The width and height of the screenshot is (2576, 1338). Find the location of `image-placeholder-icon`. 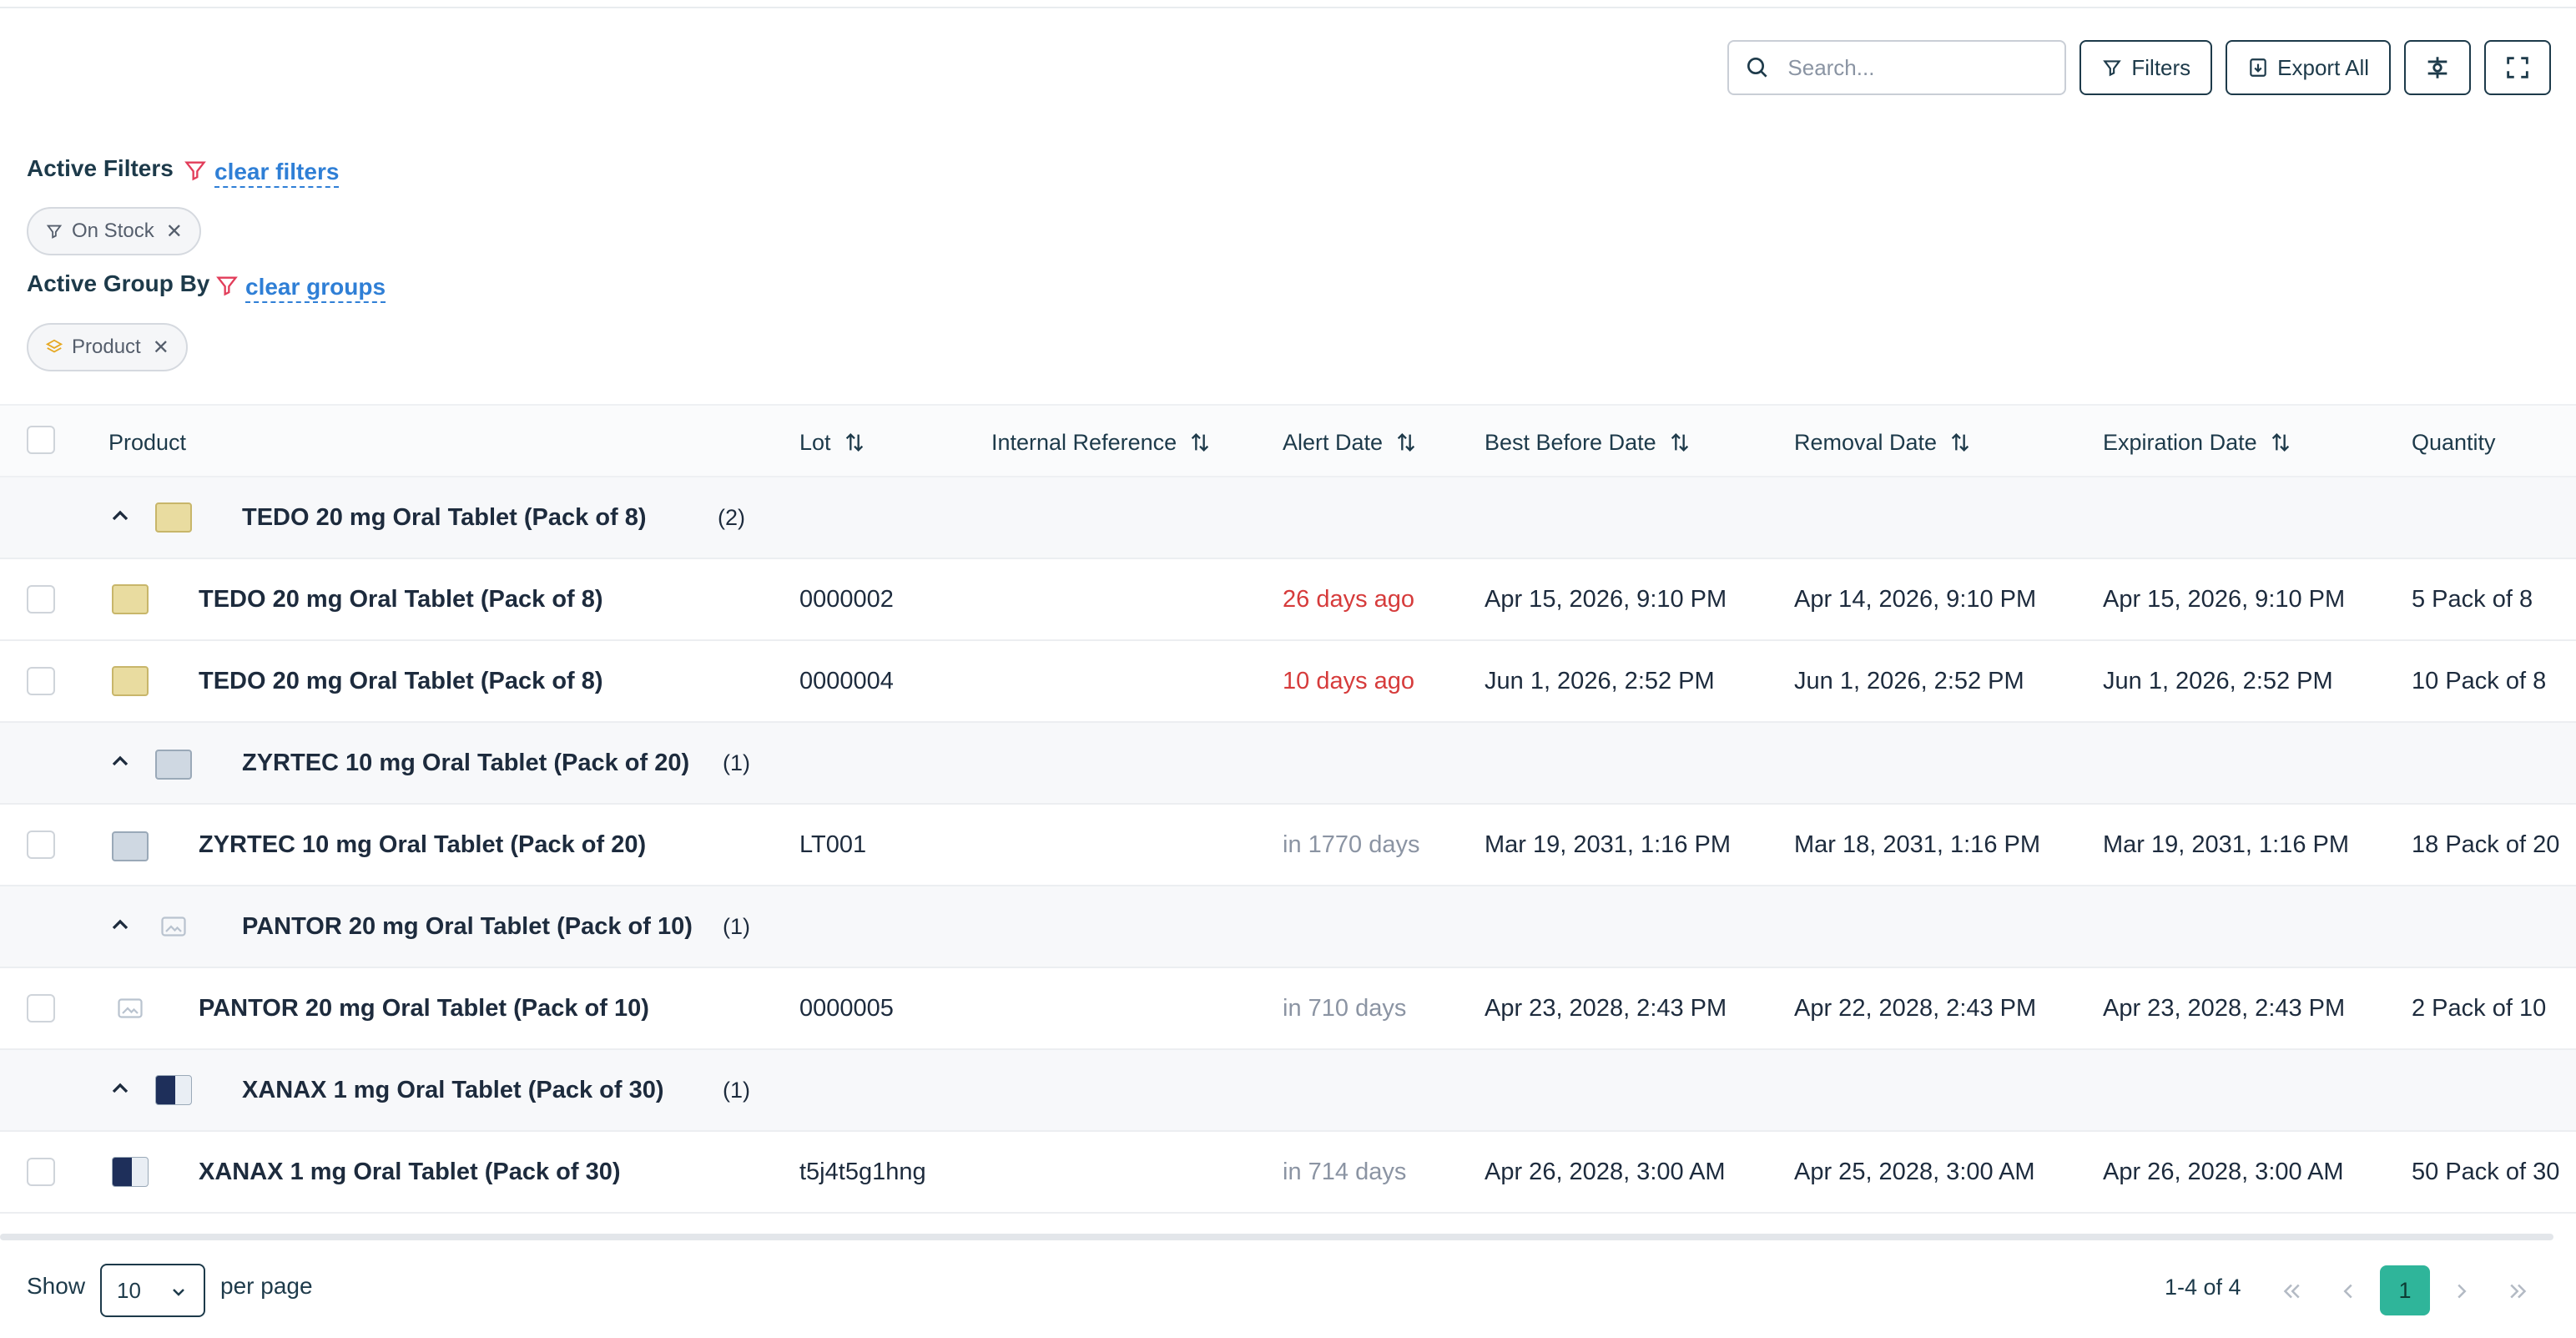

image-placeholder-icon is located at coordinates (130, 1008).